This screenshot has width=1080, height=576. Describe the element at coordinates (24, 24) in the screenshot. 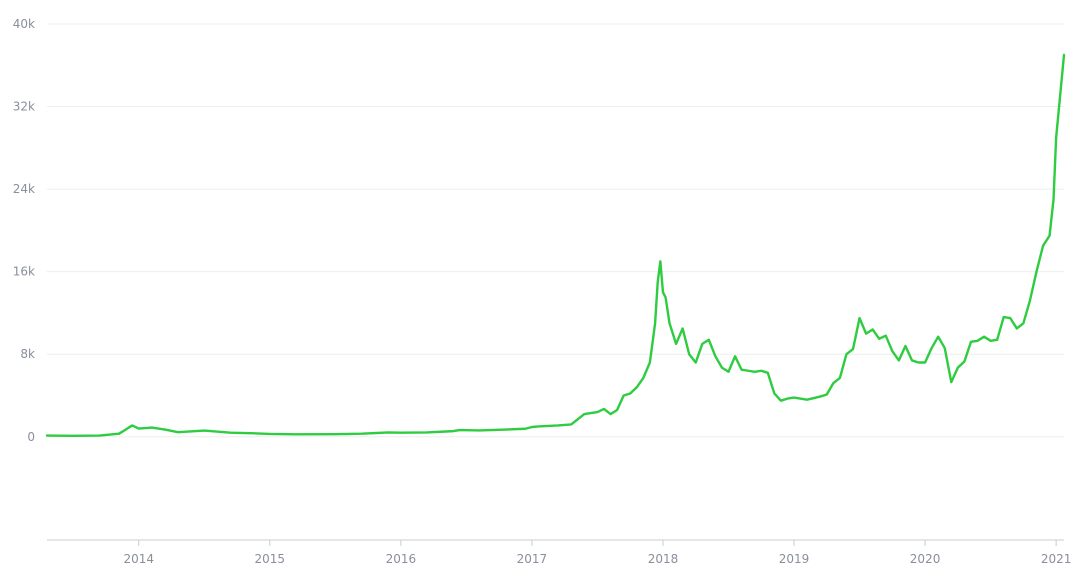

I see `y-tick-label: 40k` at that location.